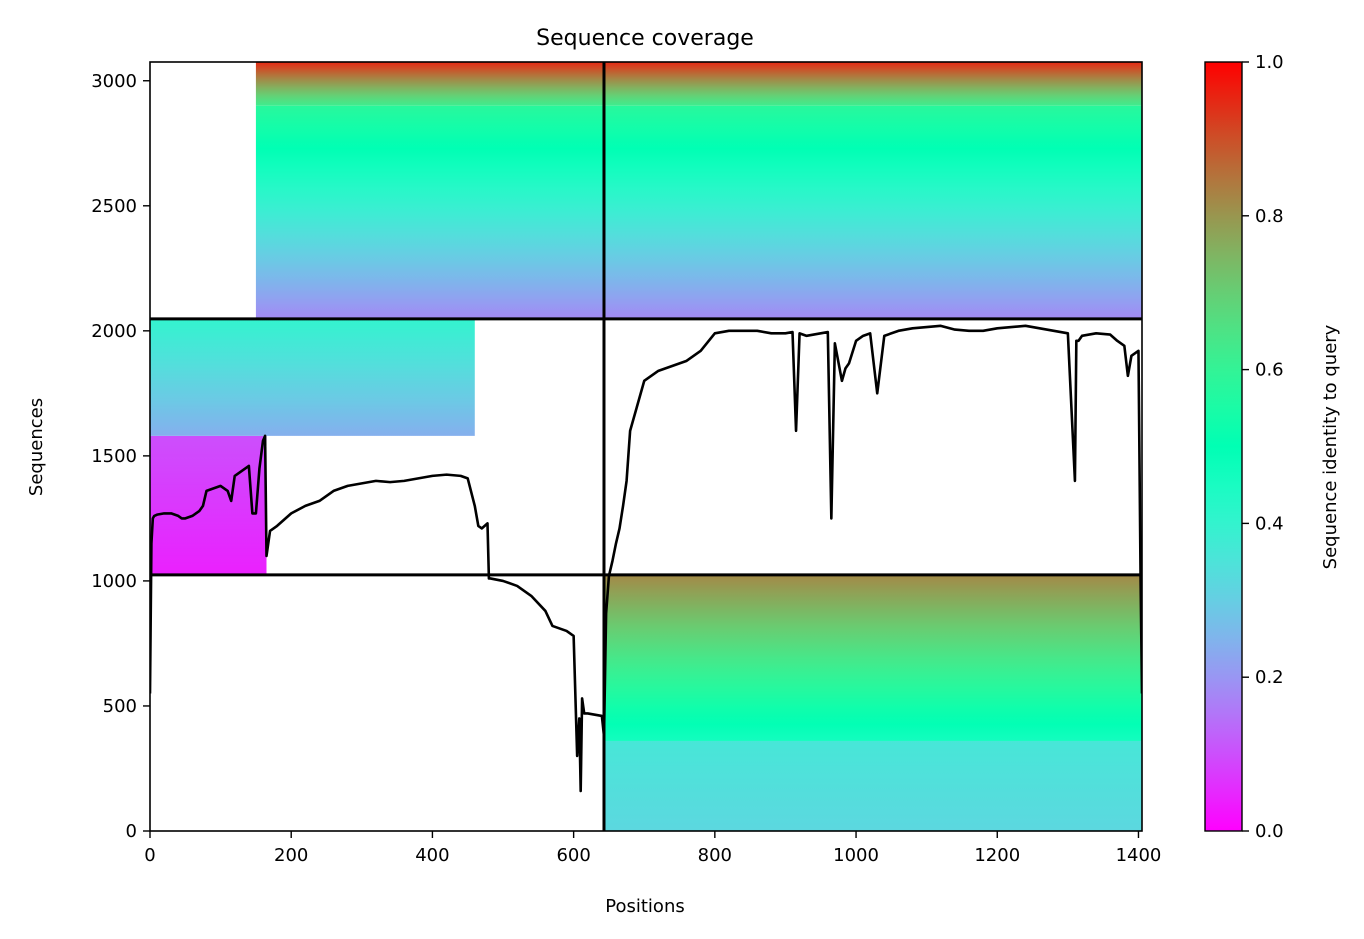 The height and width of the screenshot is (939, 1364). What do you see at coordinates (1269, 523) in the screenshot?
I see `colorbar-tick-label: 0.4` at bounding box center [1269, 523].